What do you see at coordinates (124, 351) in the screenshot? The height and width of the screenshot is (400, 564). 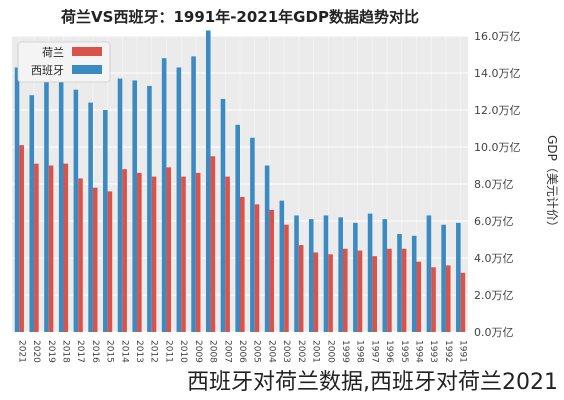 I see `x-tick-label: 2014` at bounding box center [124, 351].